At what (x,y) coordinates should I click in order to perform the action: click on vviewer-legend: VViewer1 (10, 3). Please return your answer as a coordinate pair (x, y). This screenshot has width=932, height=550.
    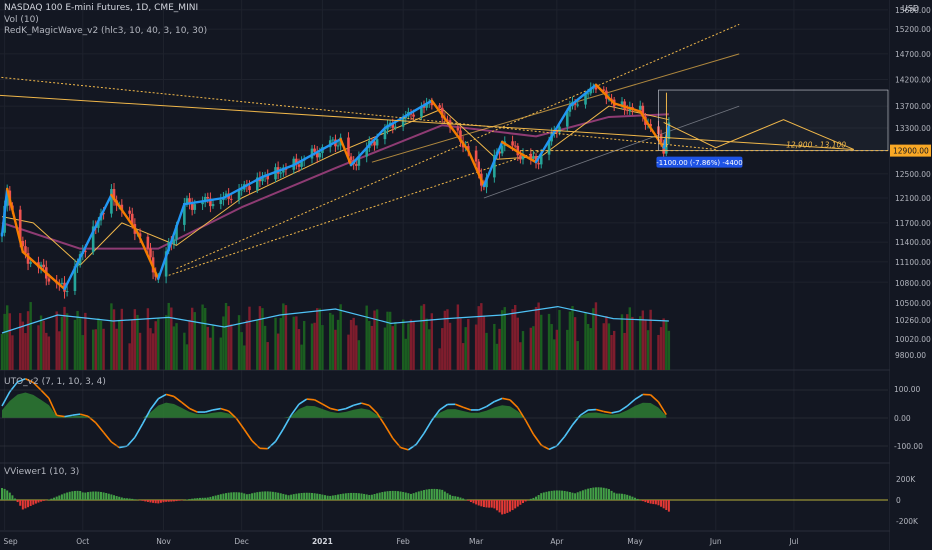
    Looking at the image, I should click on (42, 472).